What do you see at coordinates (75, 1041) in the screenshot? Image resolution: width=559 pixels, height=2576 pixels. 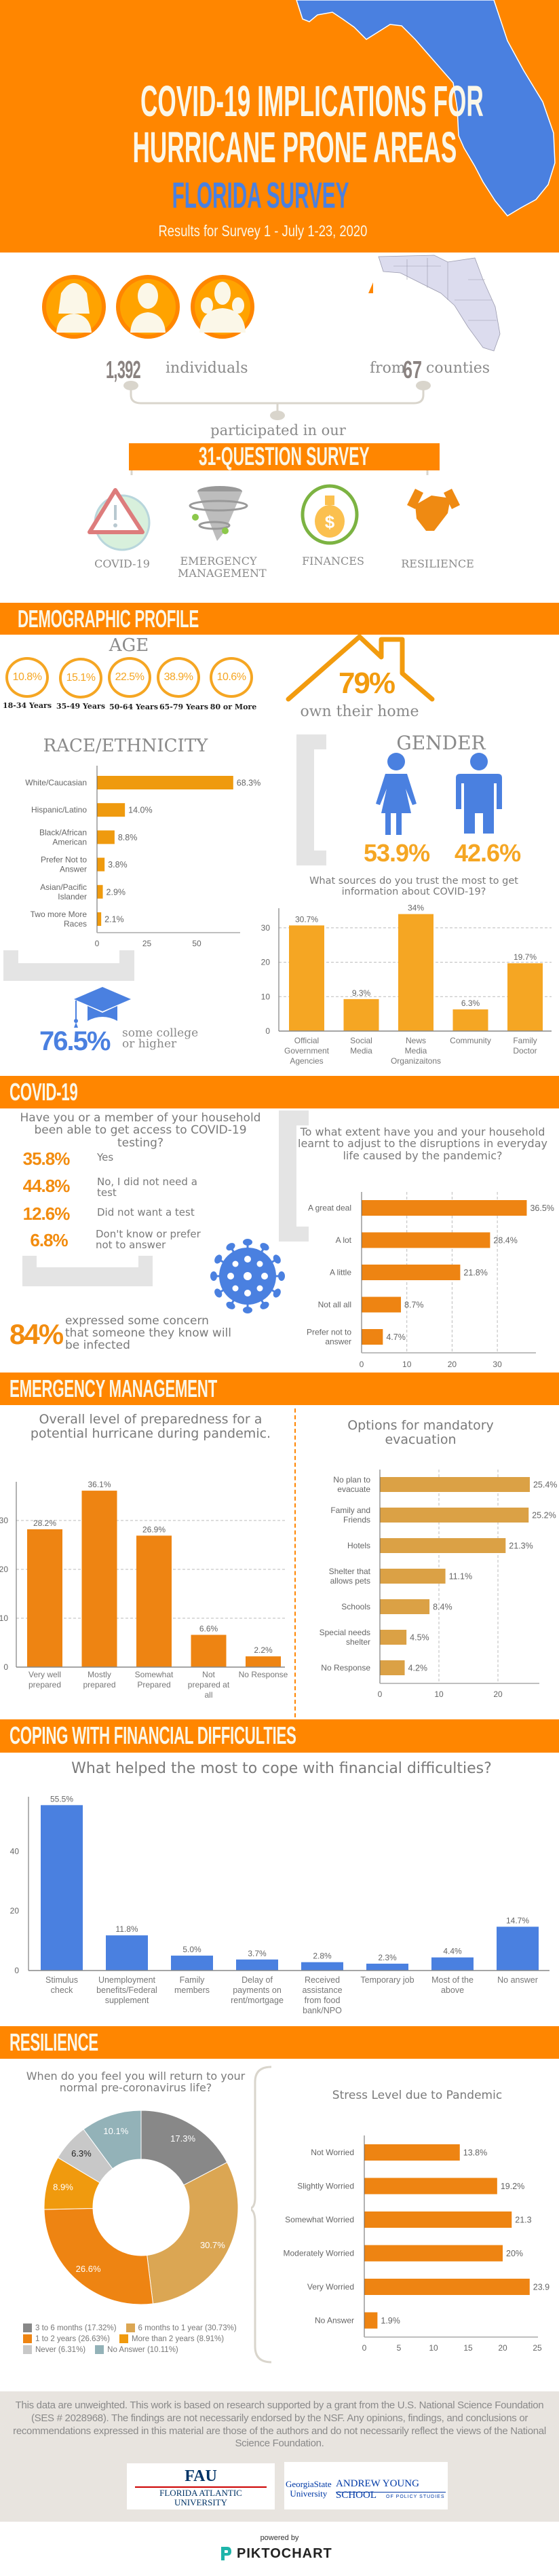 I see `education-pct: 76.5%` at bounding box center [75, 1041].